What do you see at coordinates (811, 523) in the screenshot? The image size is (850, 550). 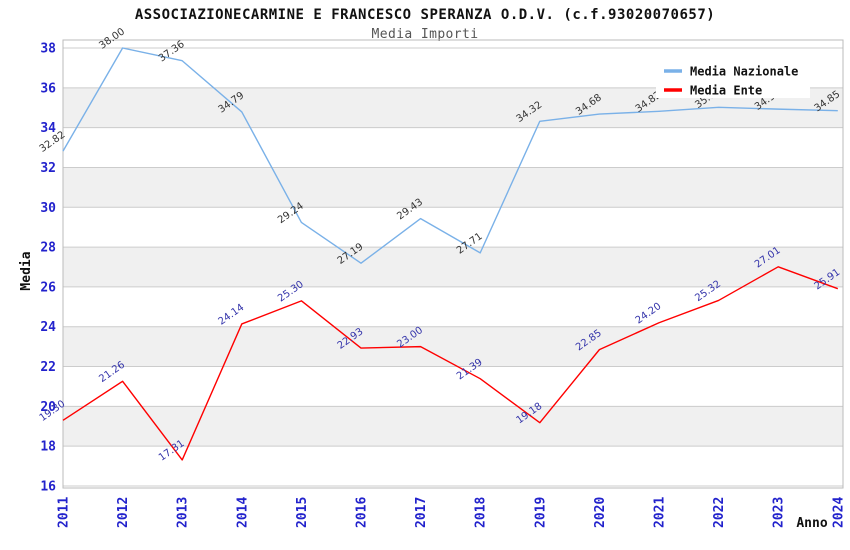 I see `x-axis-title: Anno` at bounding box center [811, 523].